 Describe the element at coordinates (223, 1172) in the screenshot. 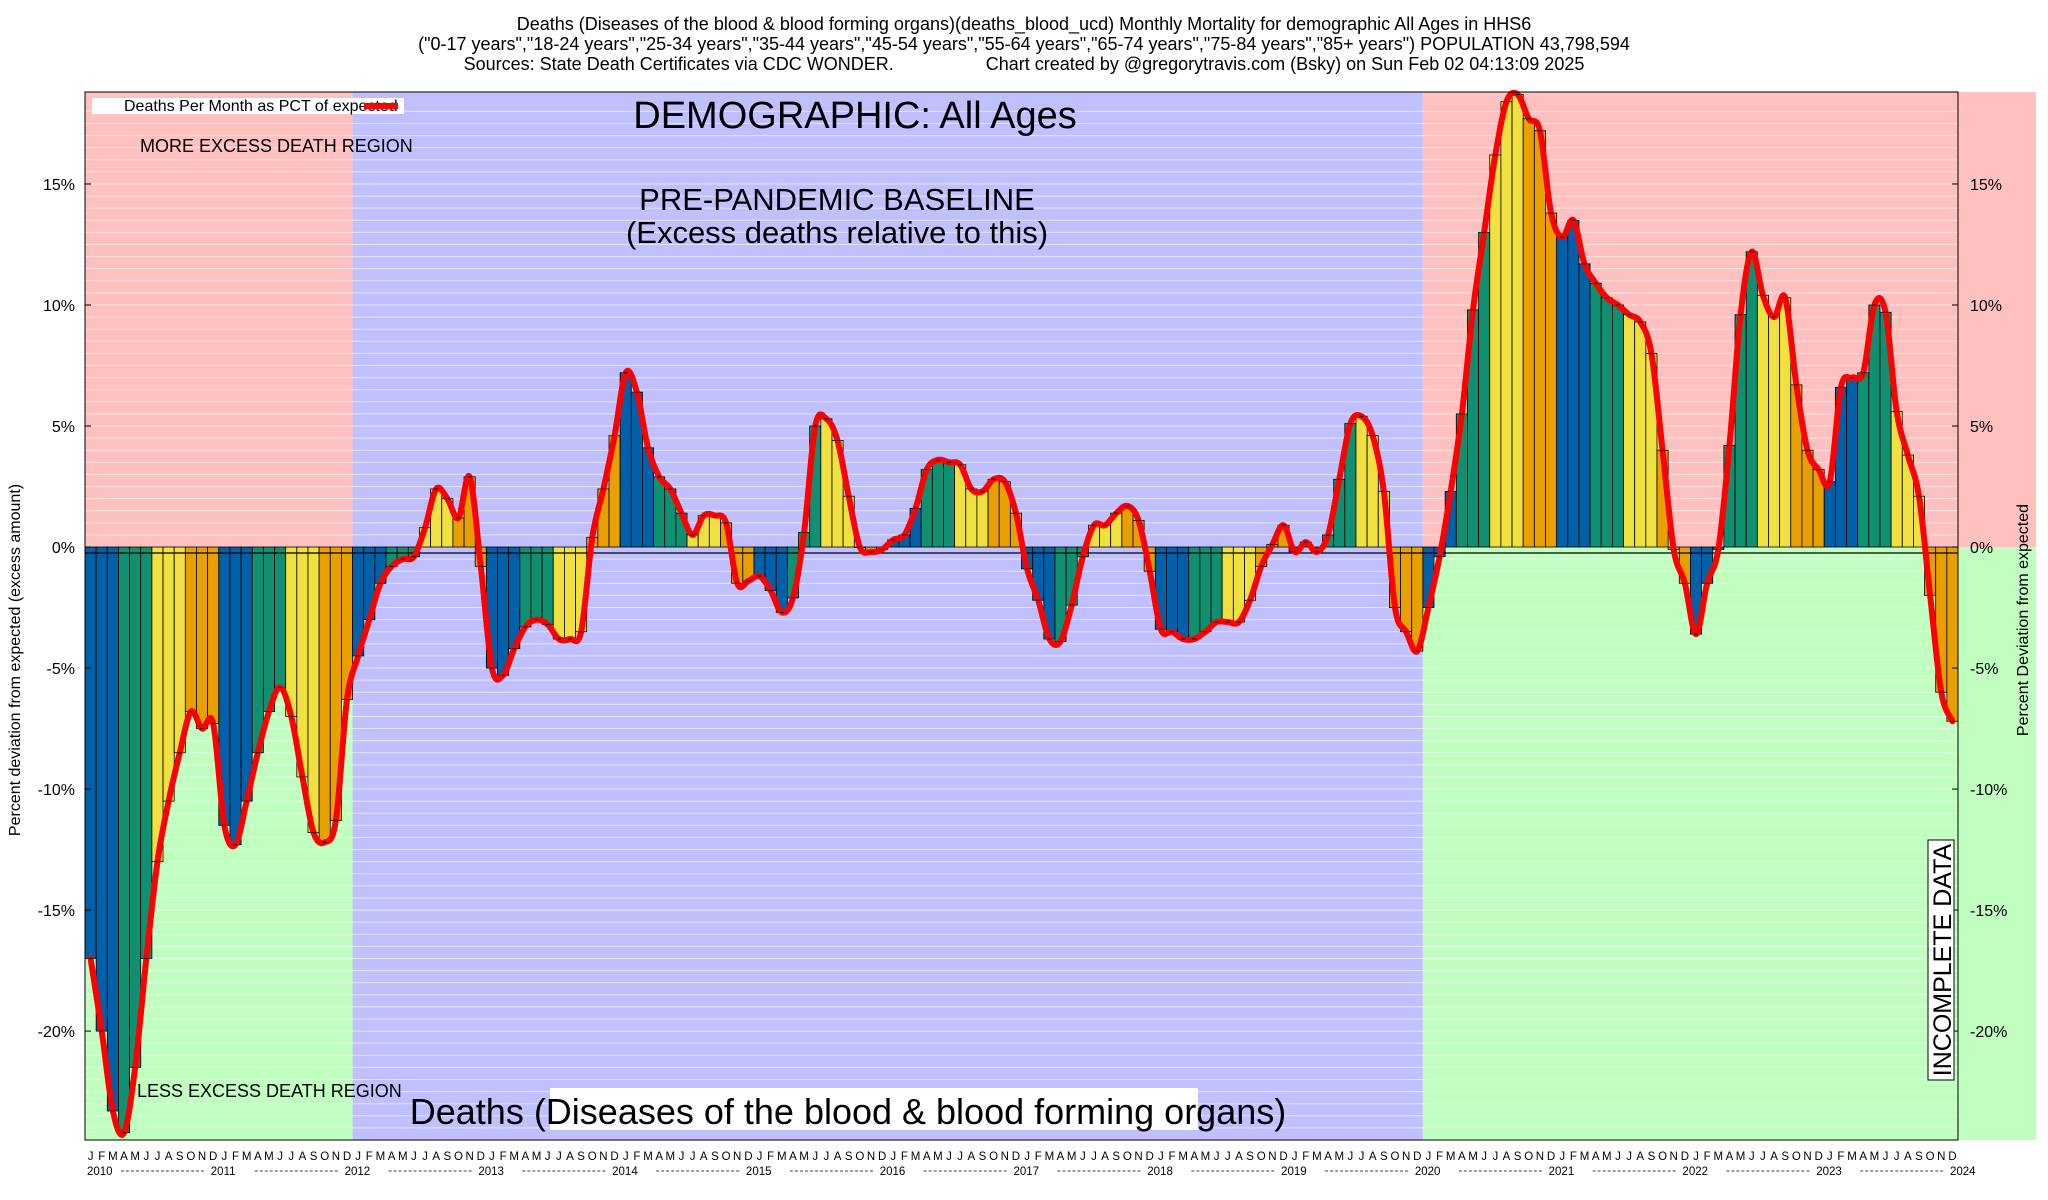

I see `x-tick-year: 2011` at that location.